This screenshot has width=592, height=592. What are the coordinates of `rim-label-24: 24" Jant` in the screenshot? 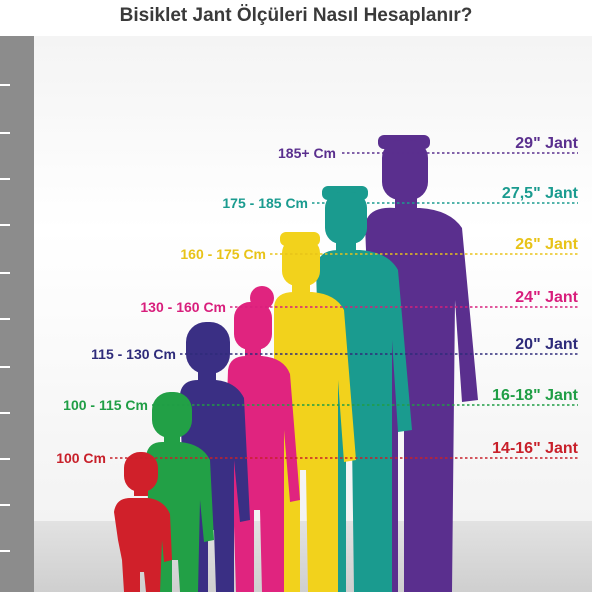 It's located at (546, 297).